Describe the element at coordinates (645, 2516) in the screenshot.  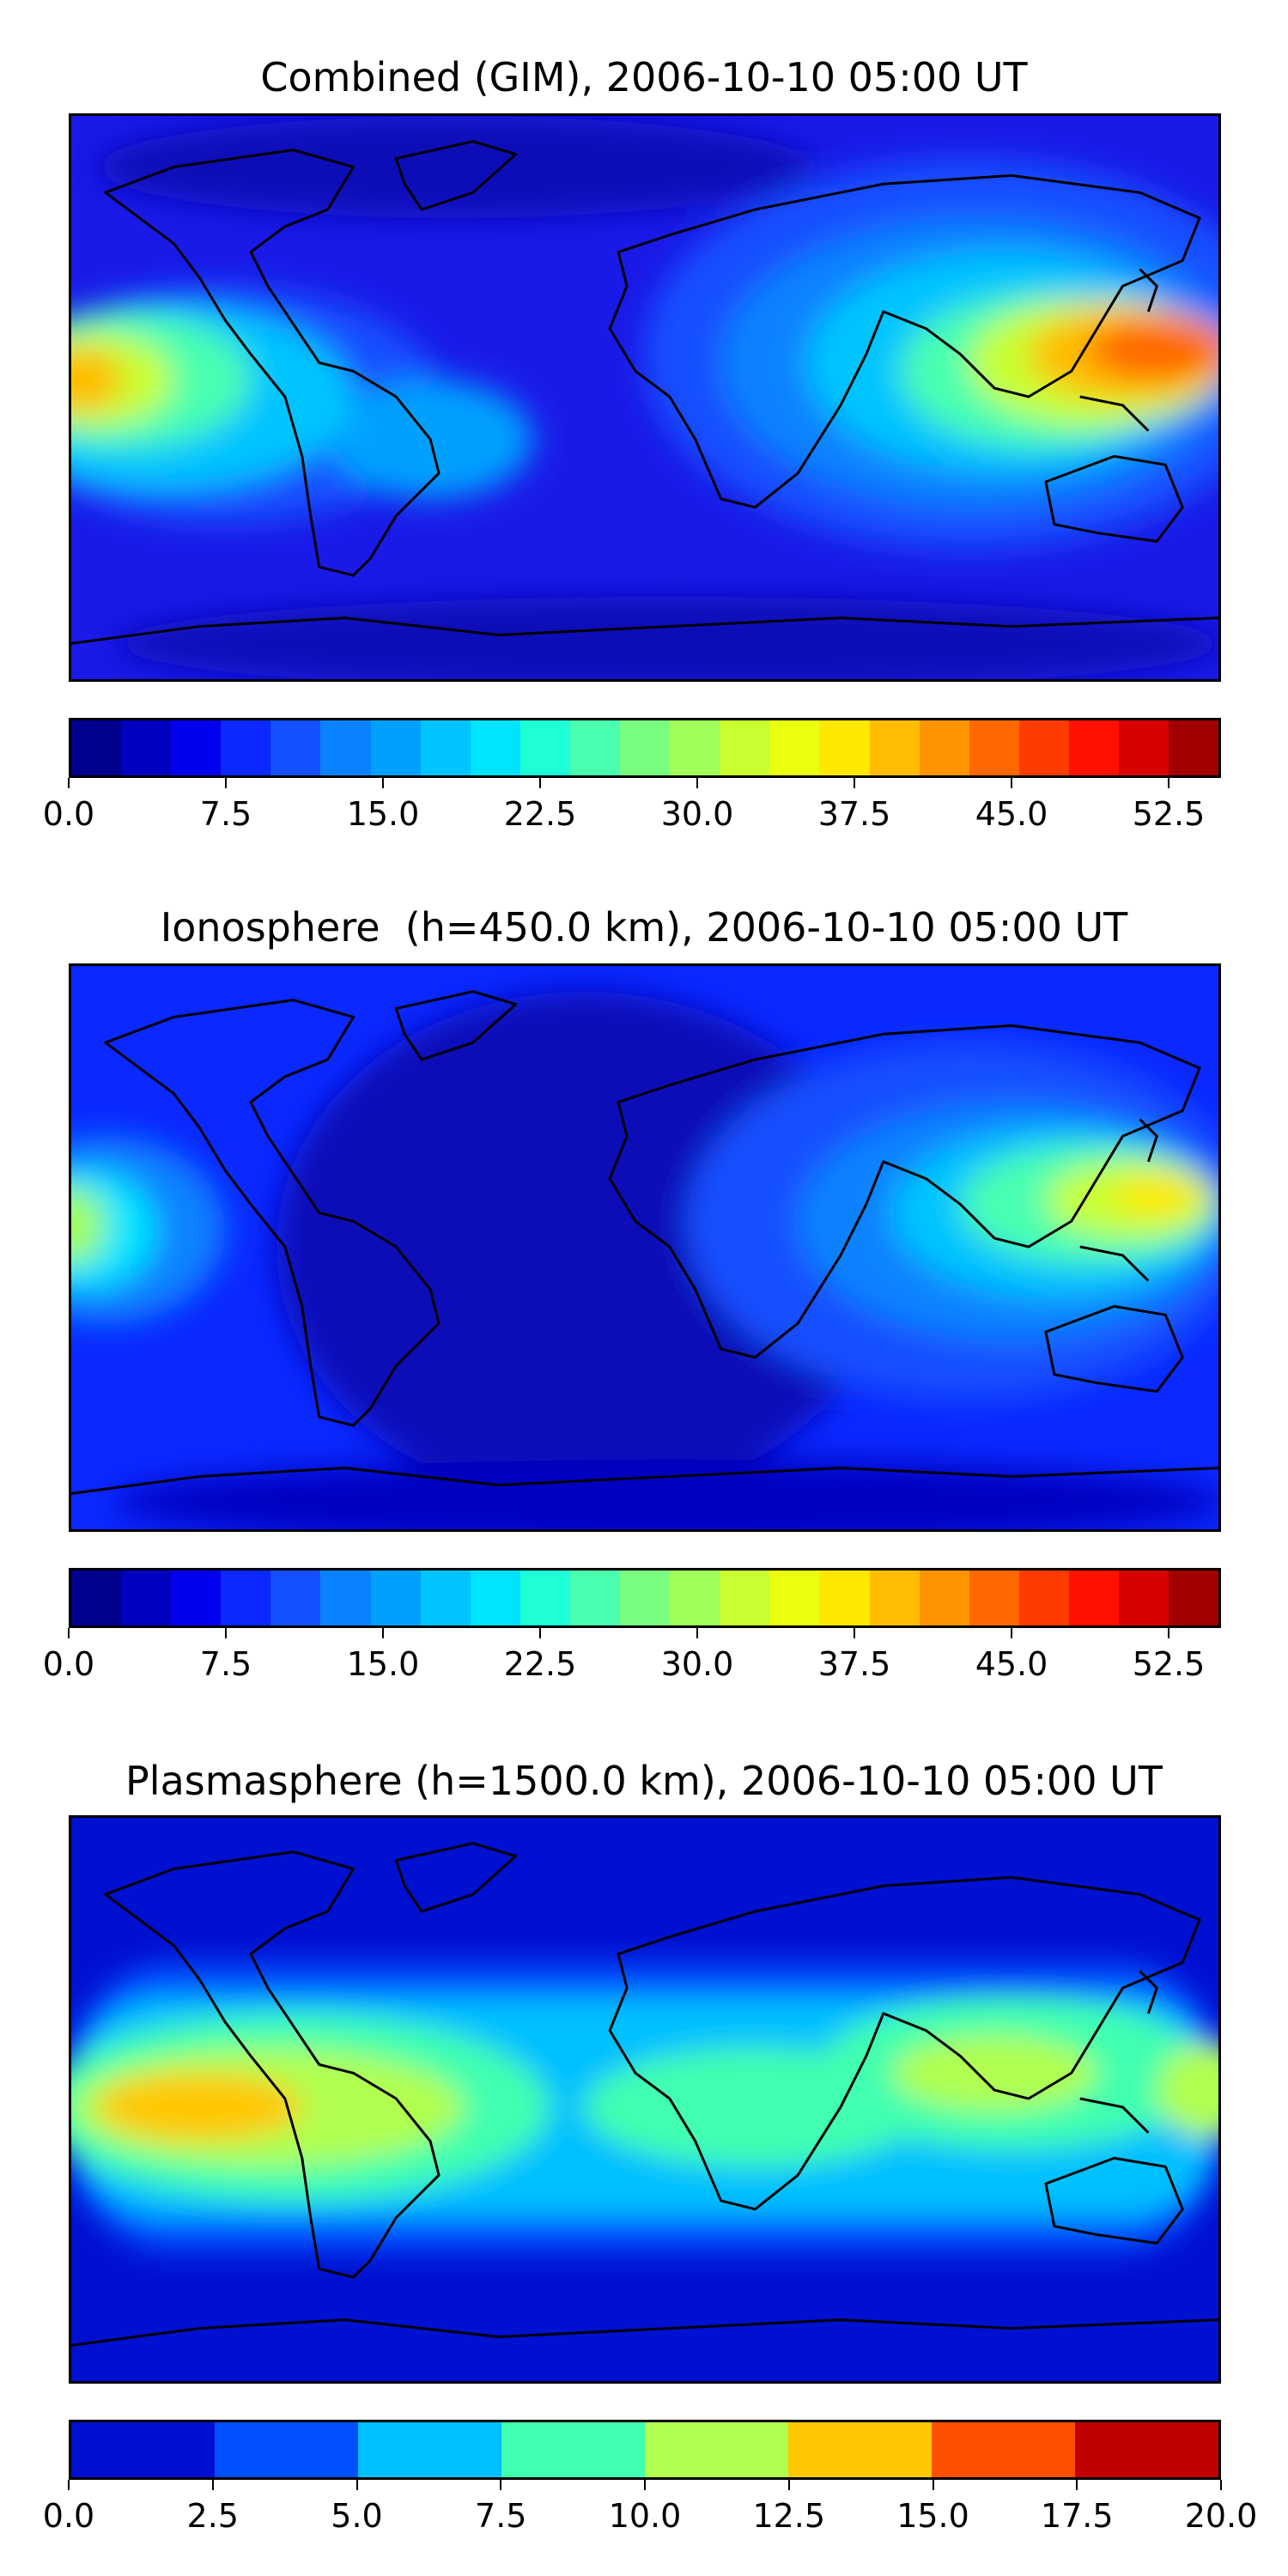
I see `colorbar-tick-label: 10.0` at that location.